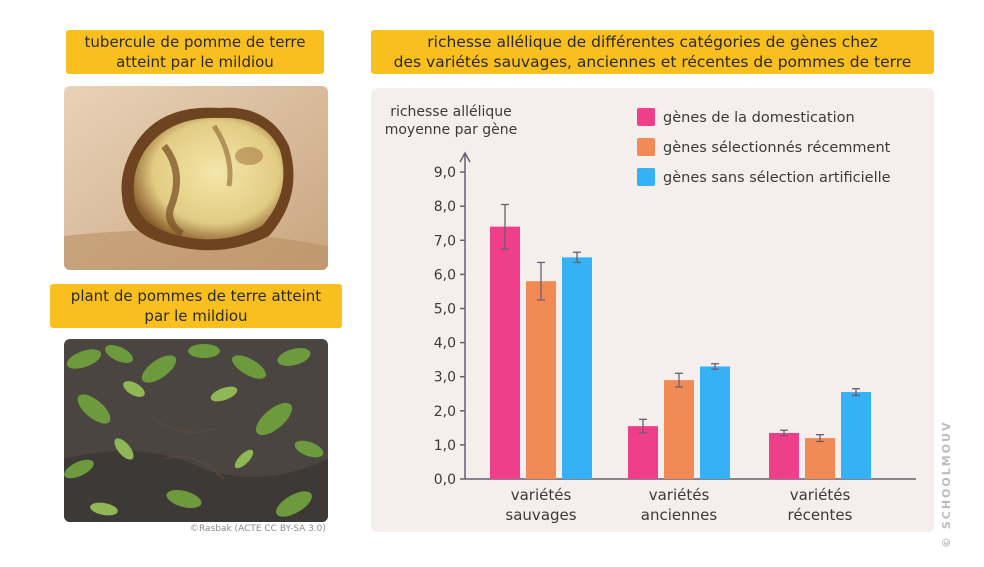  What do you see at coordinates (445, 446) in the screenshot?
I see `y-tick-label: 1,0` at bounding box center [445, 446].